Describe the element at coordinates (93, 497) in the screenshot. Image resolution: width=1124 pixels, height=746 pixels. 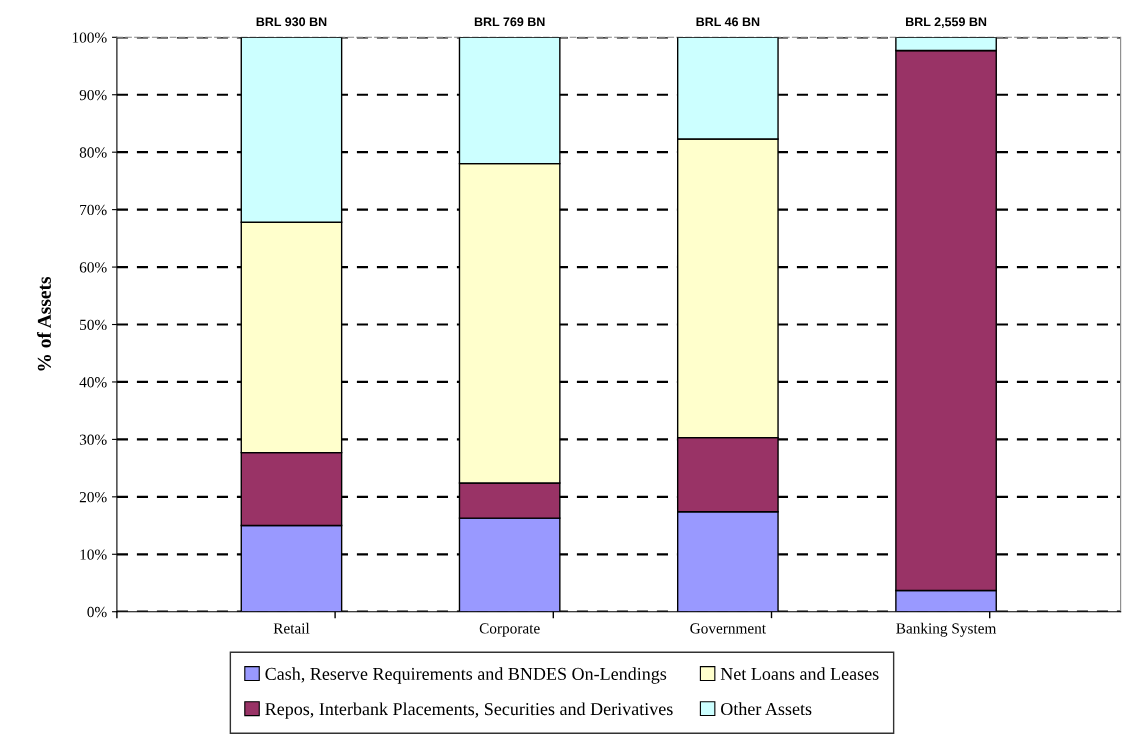
I see `y-tick-label: 20%` at that location.